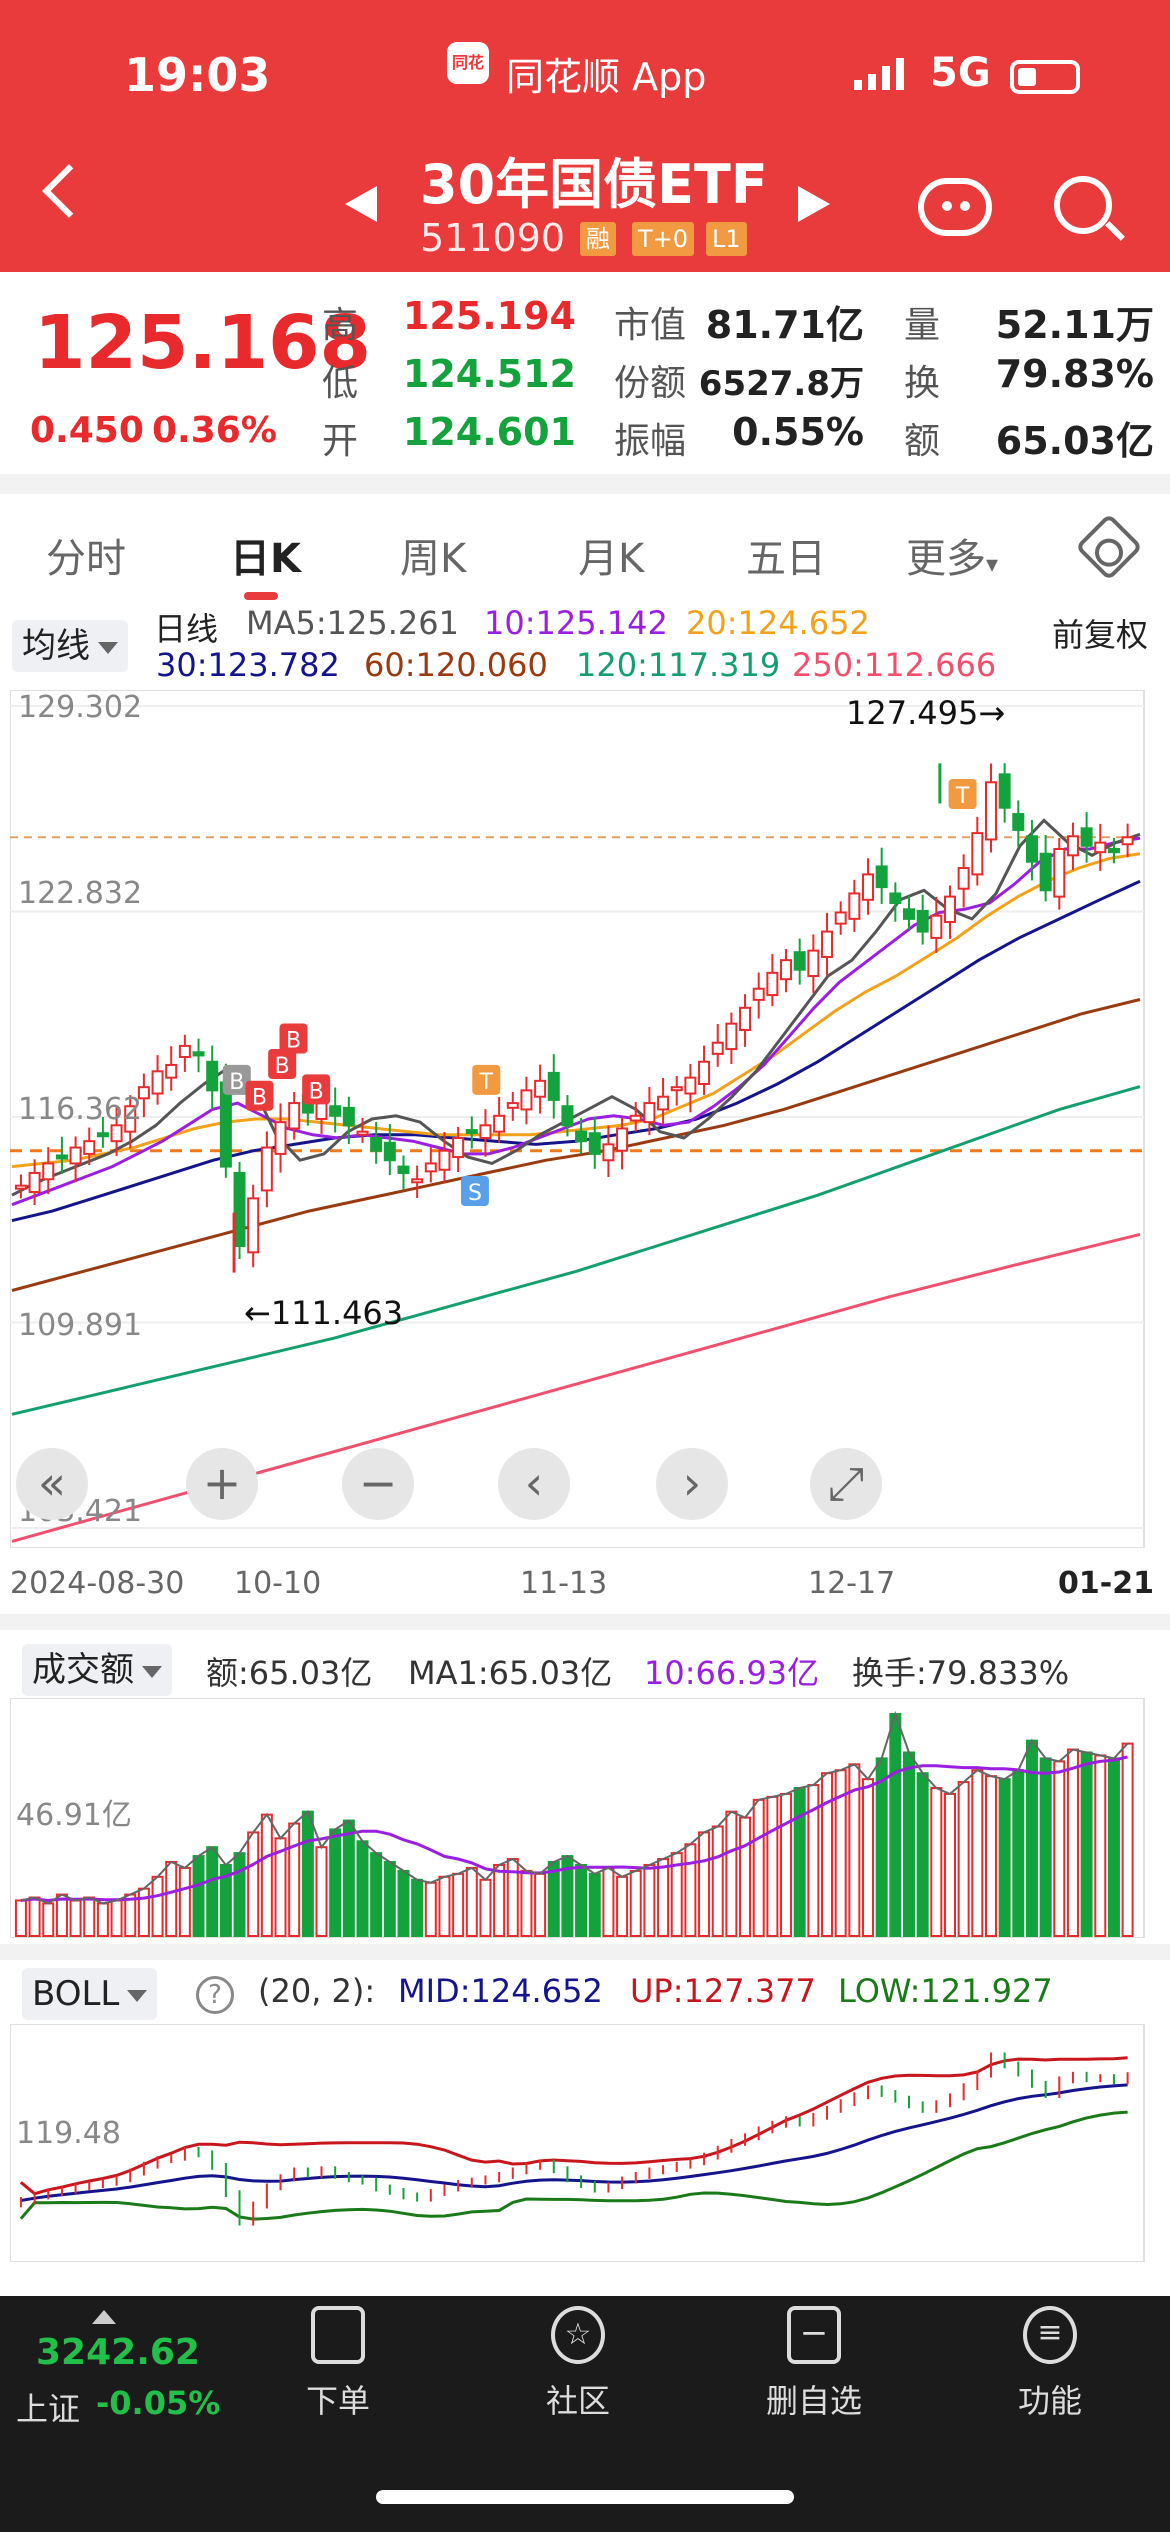 This screenshot has height=2532, width=1170. I want to click on prev-stock-icon, so click(361, 204).